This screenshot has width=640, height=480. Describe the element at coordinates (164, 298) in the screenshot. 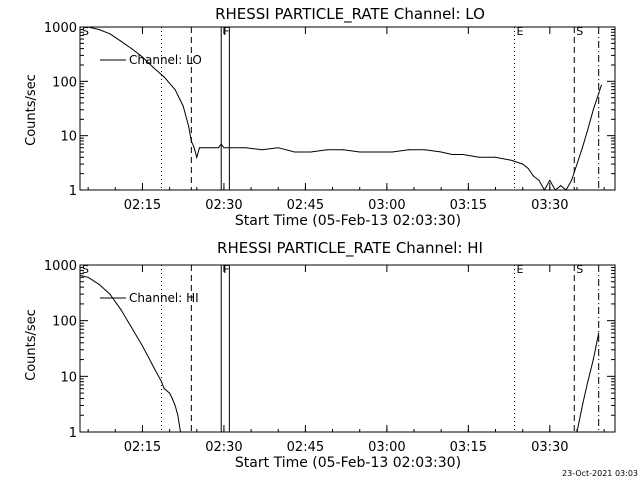

I see `legend-label: Channel: HI` at that location.